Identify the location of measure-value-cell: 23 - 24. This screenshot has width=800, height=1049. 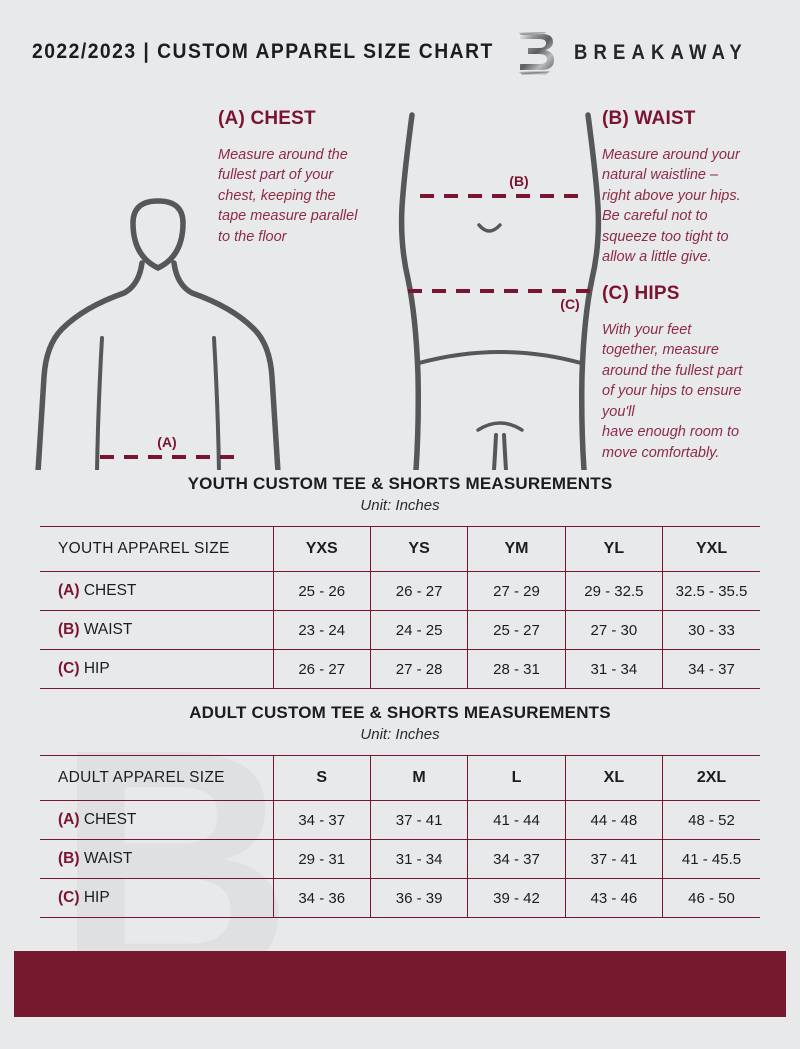
(321, 630).